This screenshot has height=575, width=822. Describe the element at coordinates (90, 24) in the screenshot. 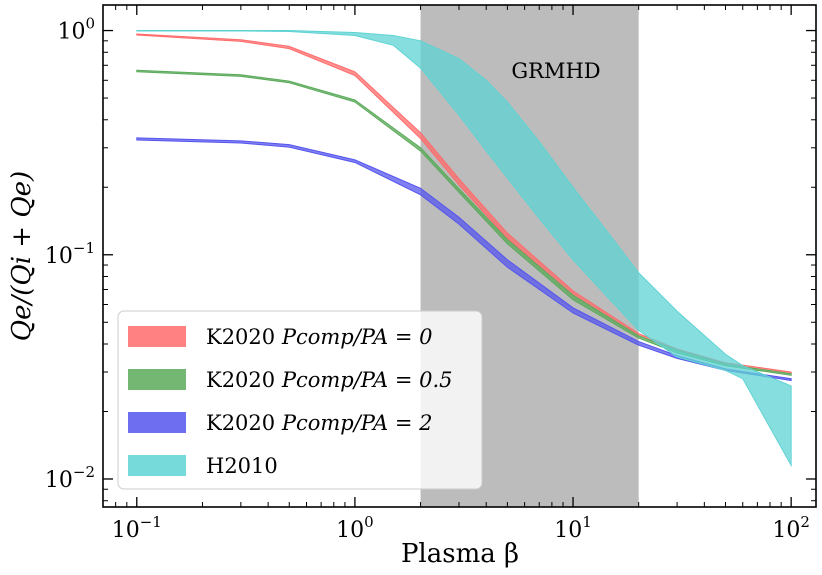

I see `y-tick-exp: 0` at that location.